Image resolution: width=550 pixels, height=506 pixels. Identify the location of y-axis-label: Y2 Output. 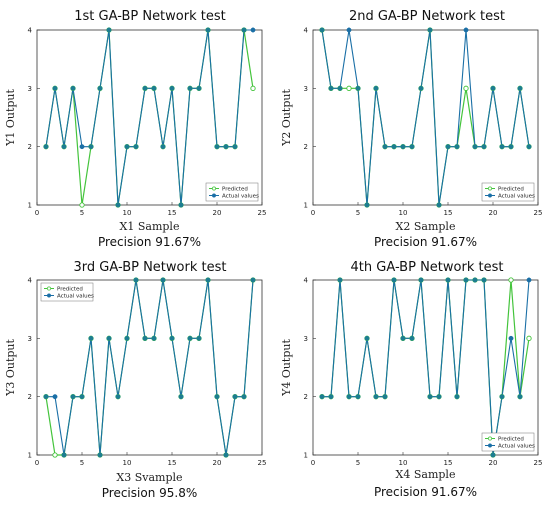
(286, 118).